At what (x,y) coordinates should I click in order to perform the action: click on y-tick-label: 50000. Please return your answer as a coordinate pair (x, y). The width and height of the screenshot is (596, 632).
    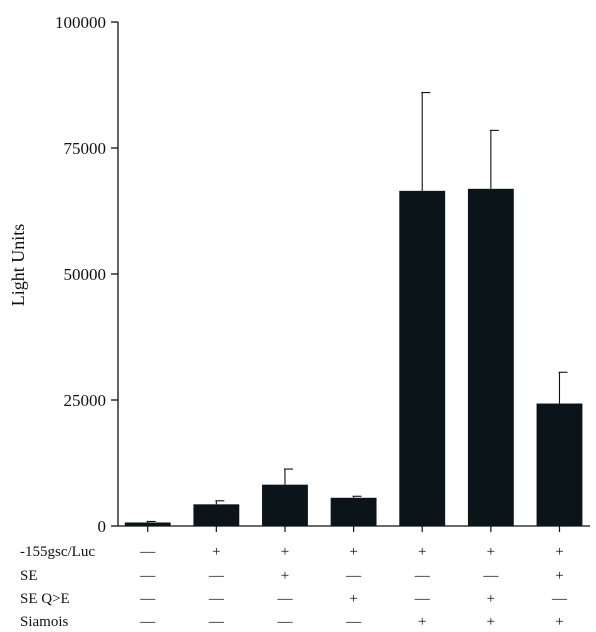
    Looking at the image, I should click on (85, 274).